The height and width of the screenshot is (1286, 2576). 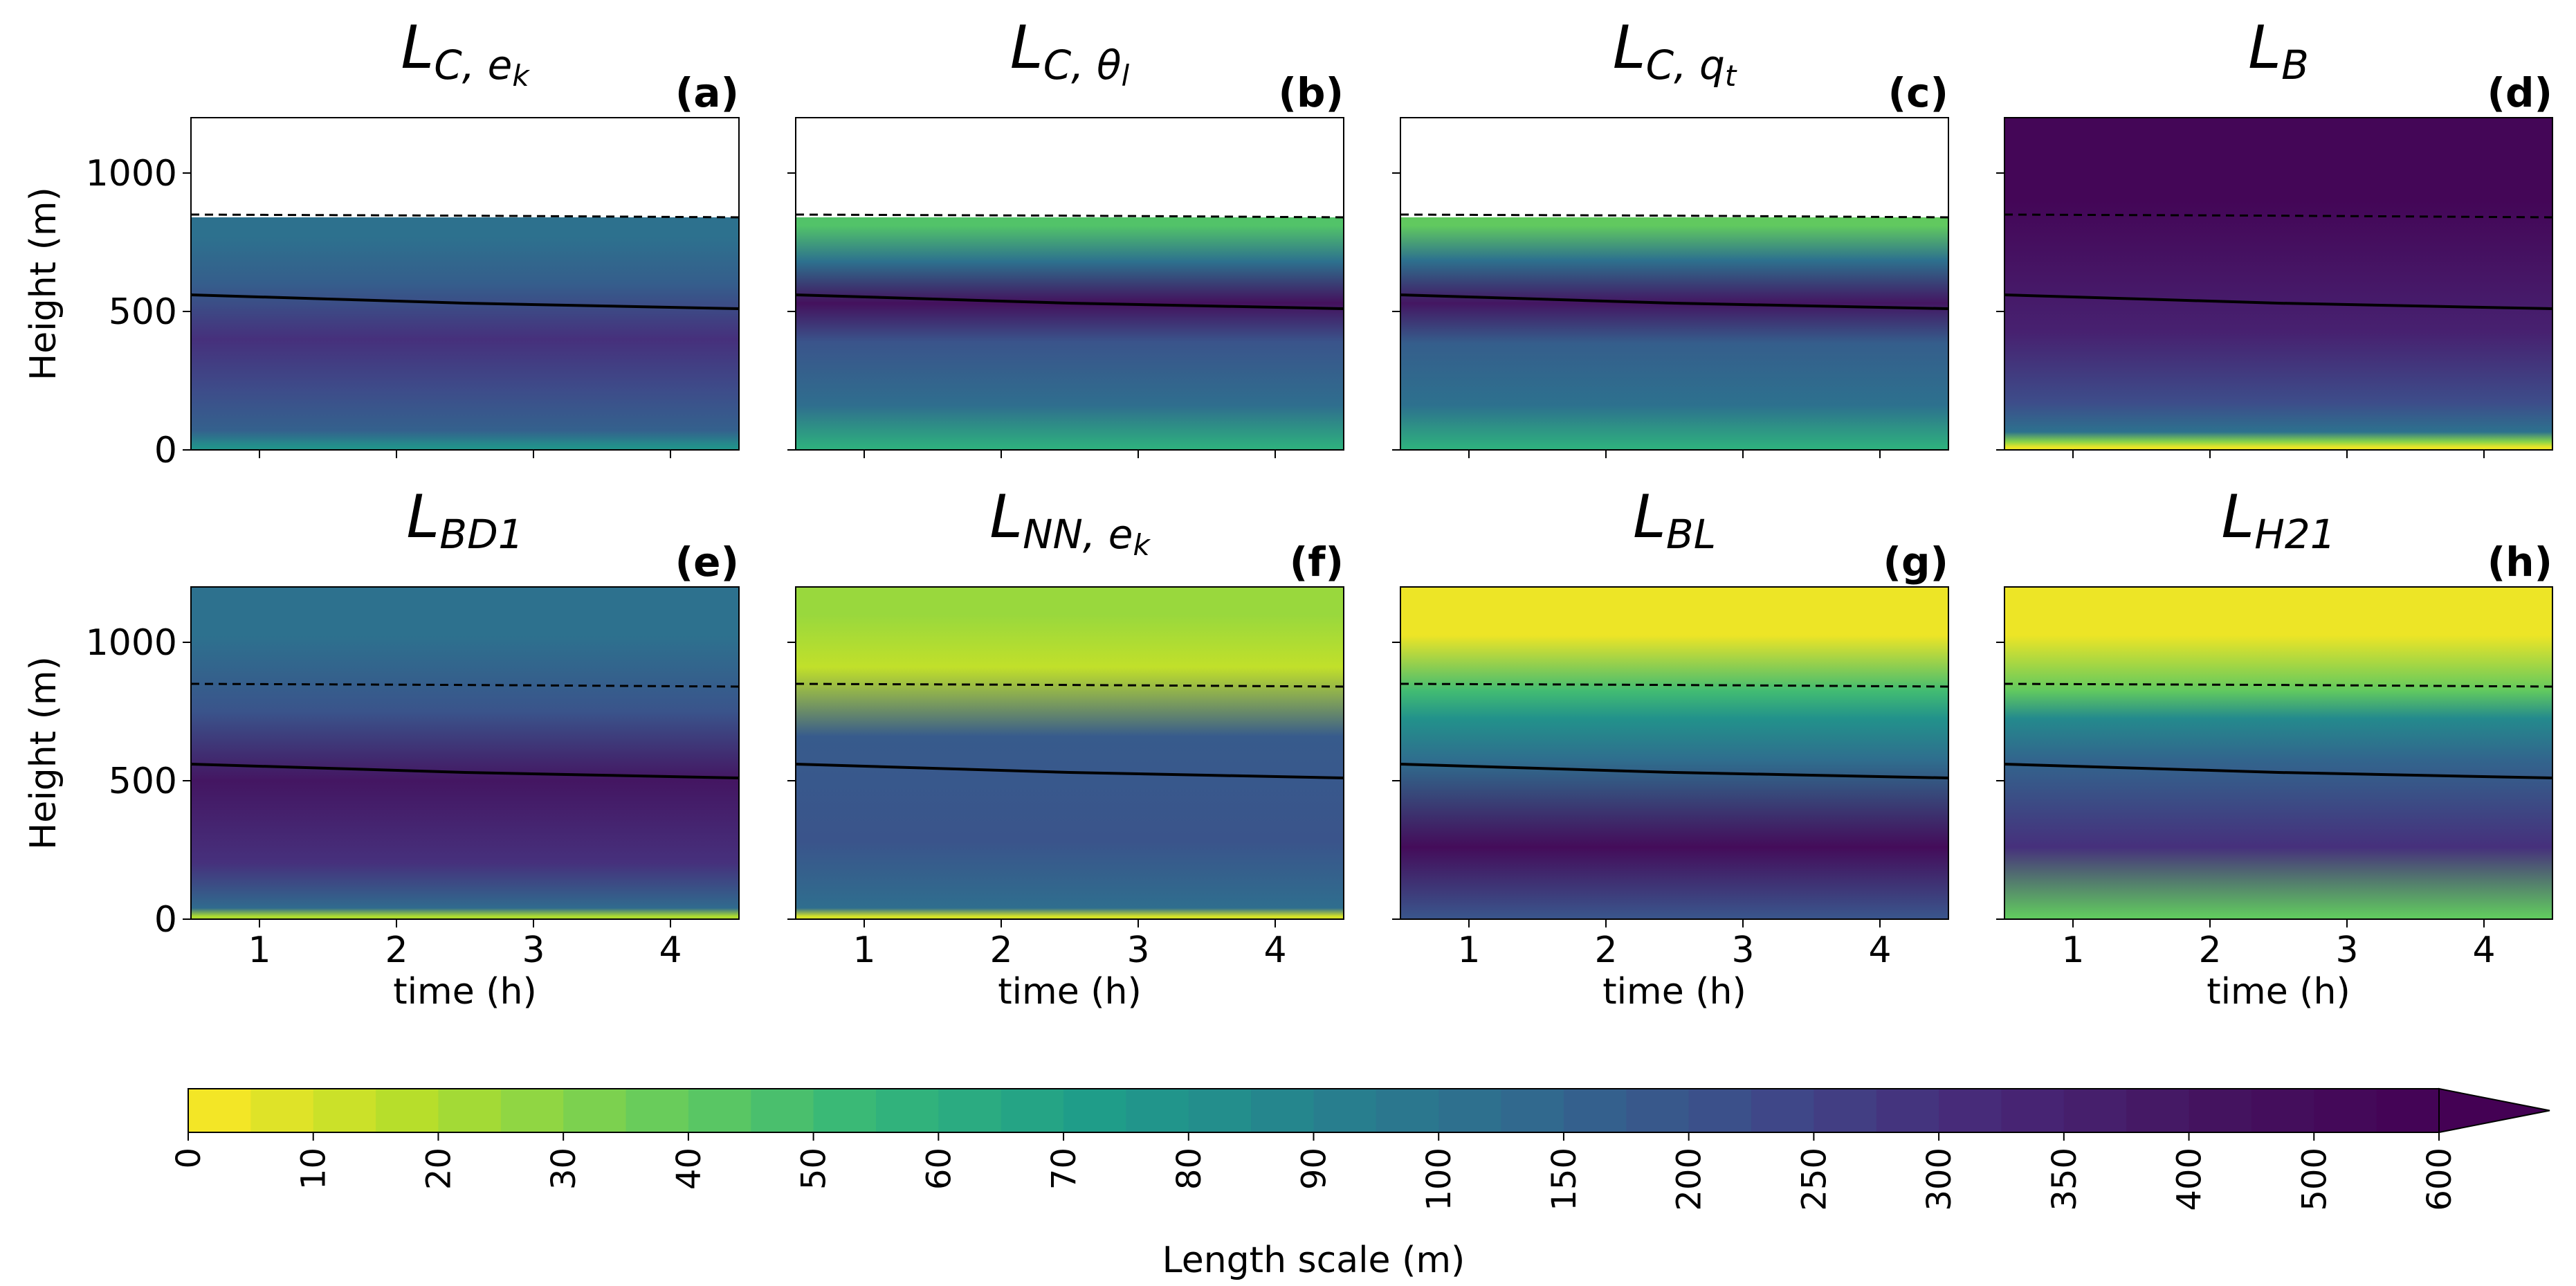 I want to click on panel-title-c: LC, qt, so click(x=1675, y=53).